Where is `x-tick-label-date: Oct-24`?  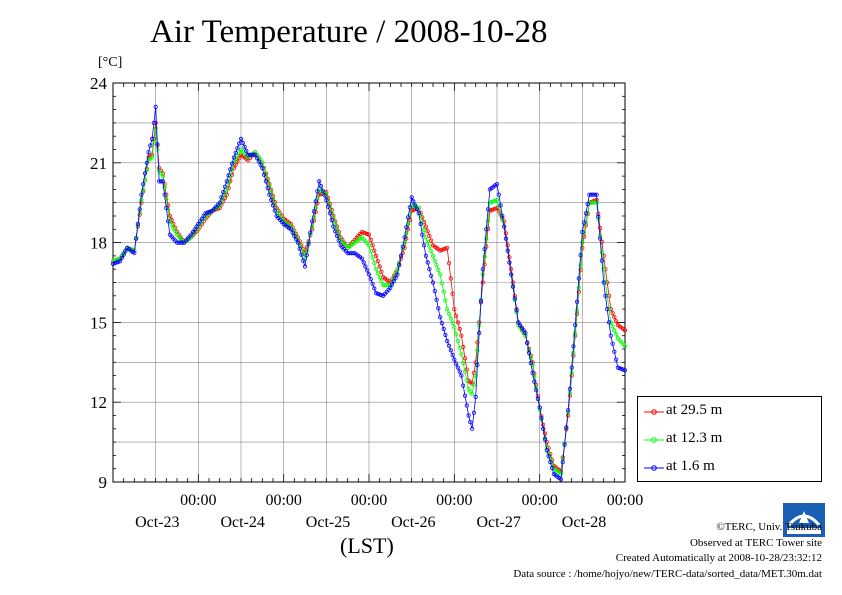
x-tick-label-date: Oct-24 is located at coordinates (242, 522).